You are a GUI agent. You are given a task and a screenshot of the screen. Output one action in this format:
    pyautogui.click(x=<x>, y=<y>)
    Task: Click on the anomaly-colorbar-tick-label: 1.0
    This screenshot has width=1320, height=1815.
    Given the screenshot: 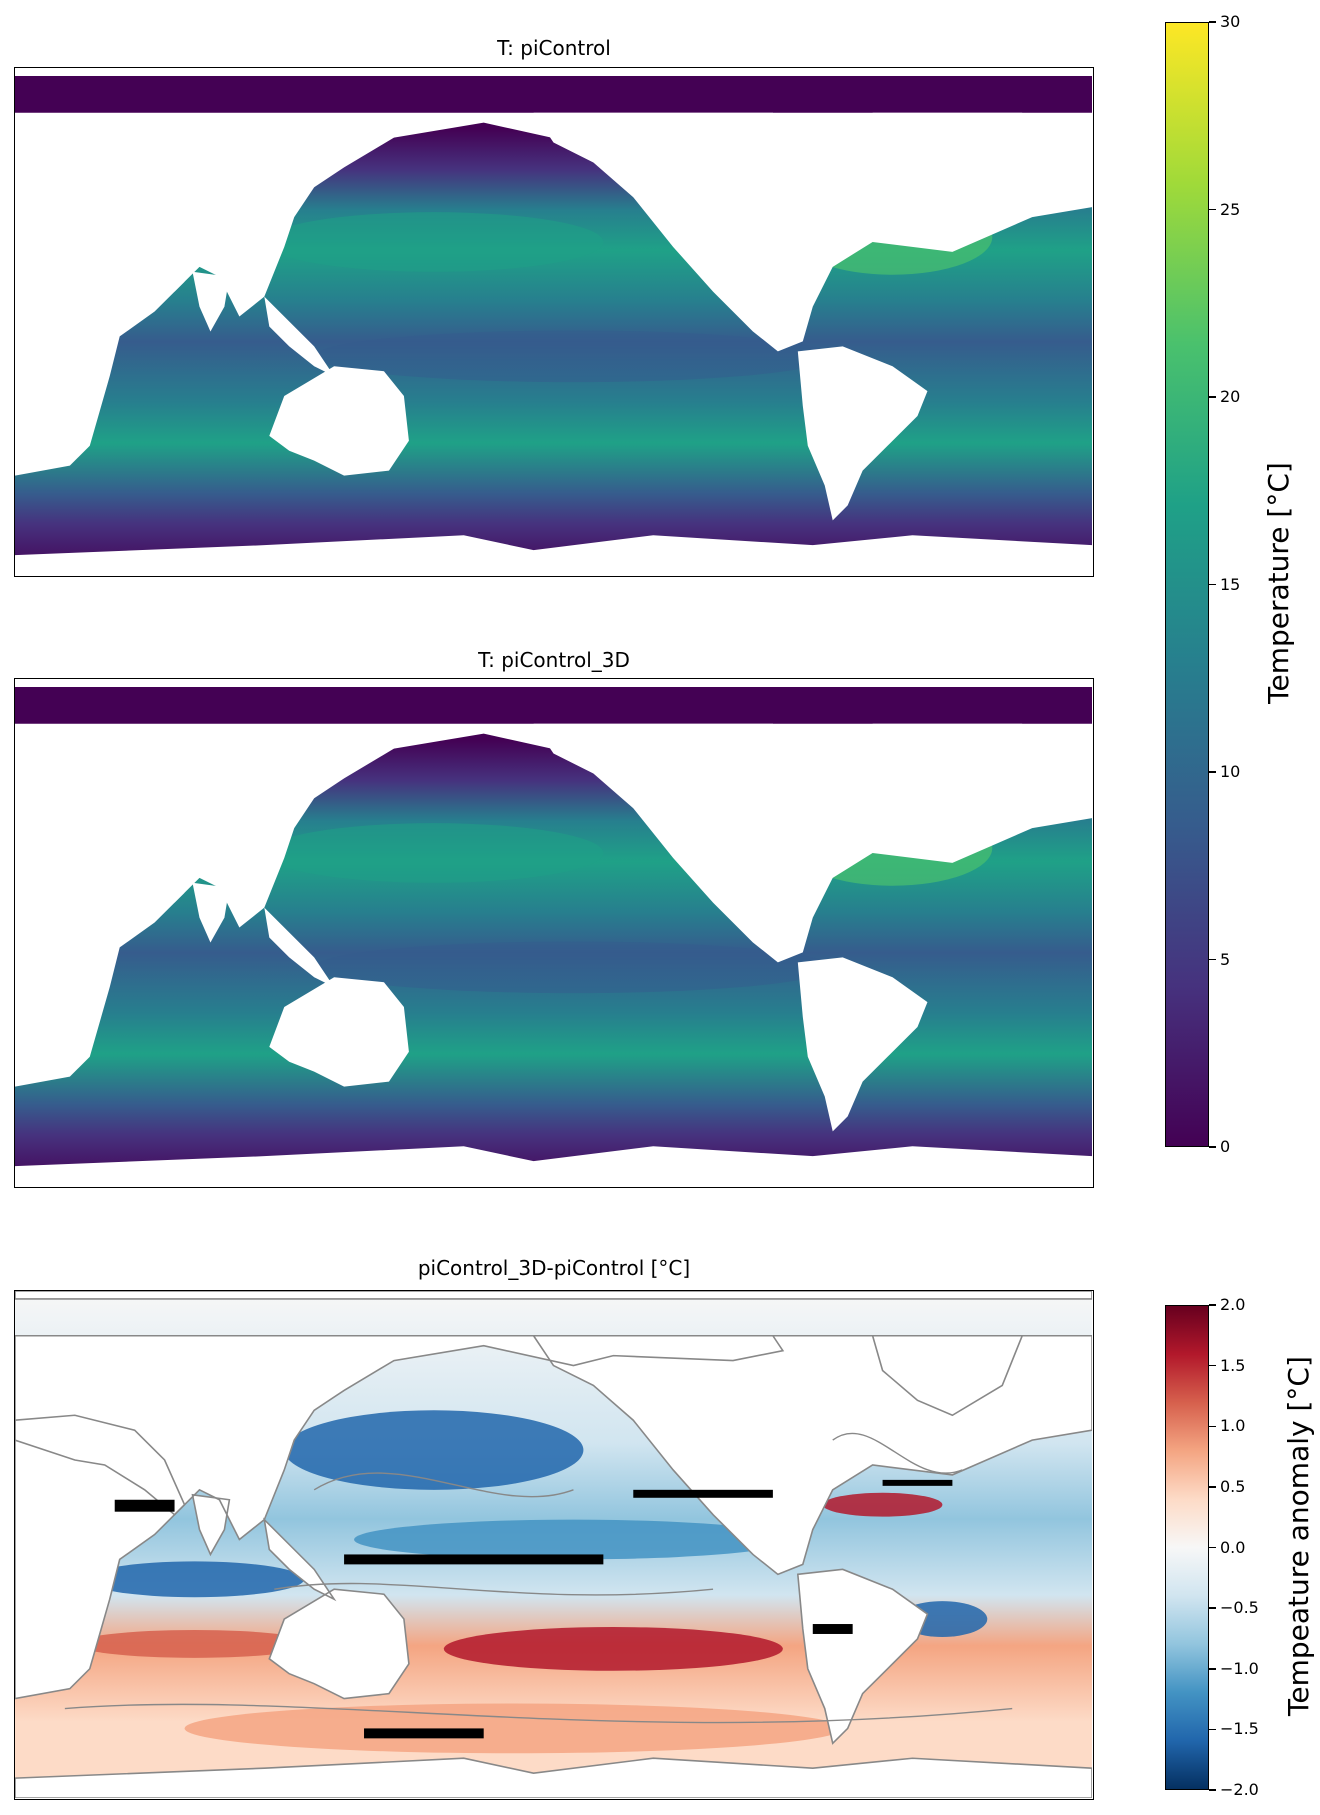 What is the action you would take?
    pyautogui.click(x=1233, y=1426)
    